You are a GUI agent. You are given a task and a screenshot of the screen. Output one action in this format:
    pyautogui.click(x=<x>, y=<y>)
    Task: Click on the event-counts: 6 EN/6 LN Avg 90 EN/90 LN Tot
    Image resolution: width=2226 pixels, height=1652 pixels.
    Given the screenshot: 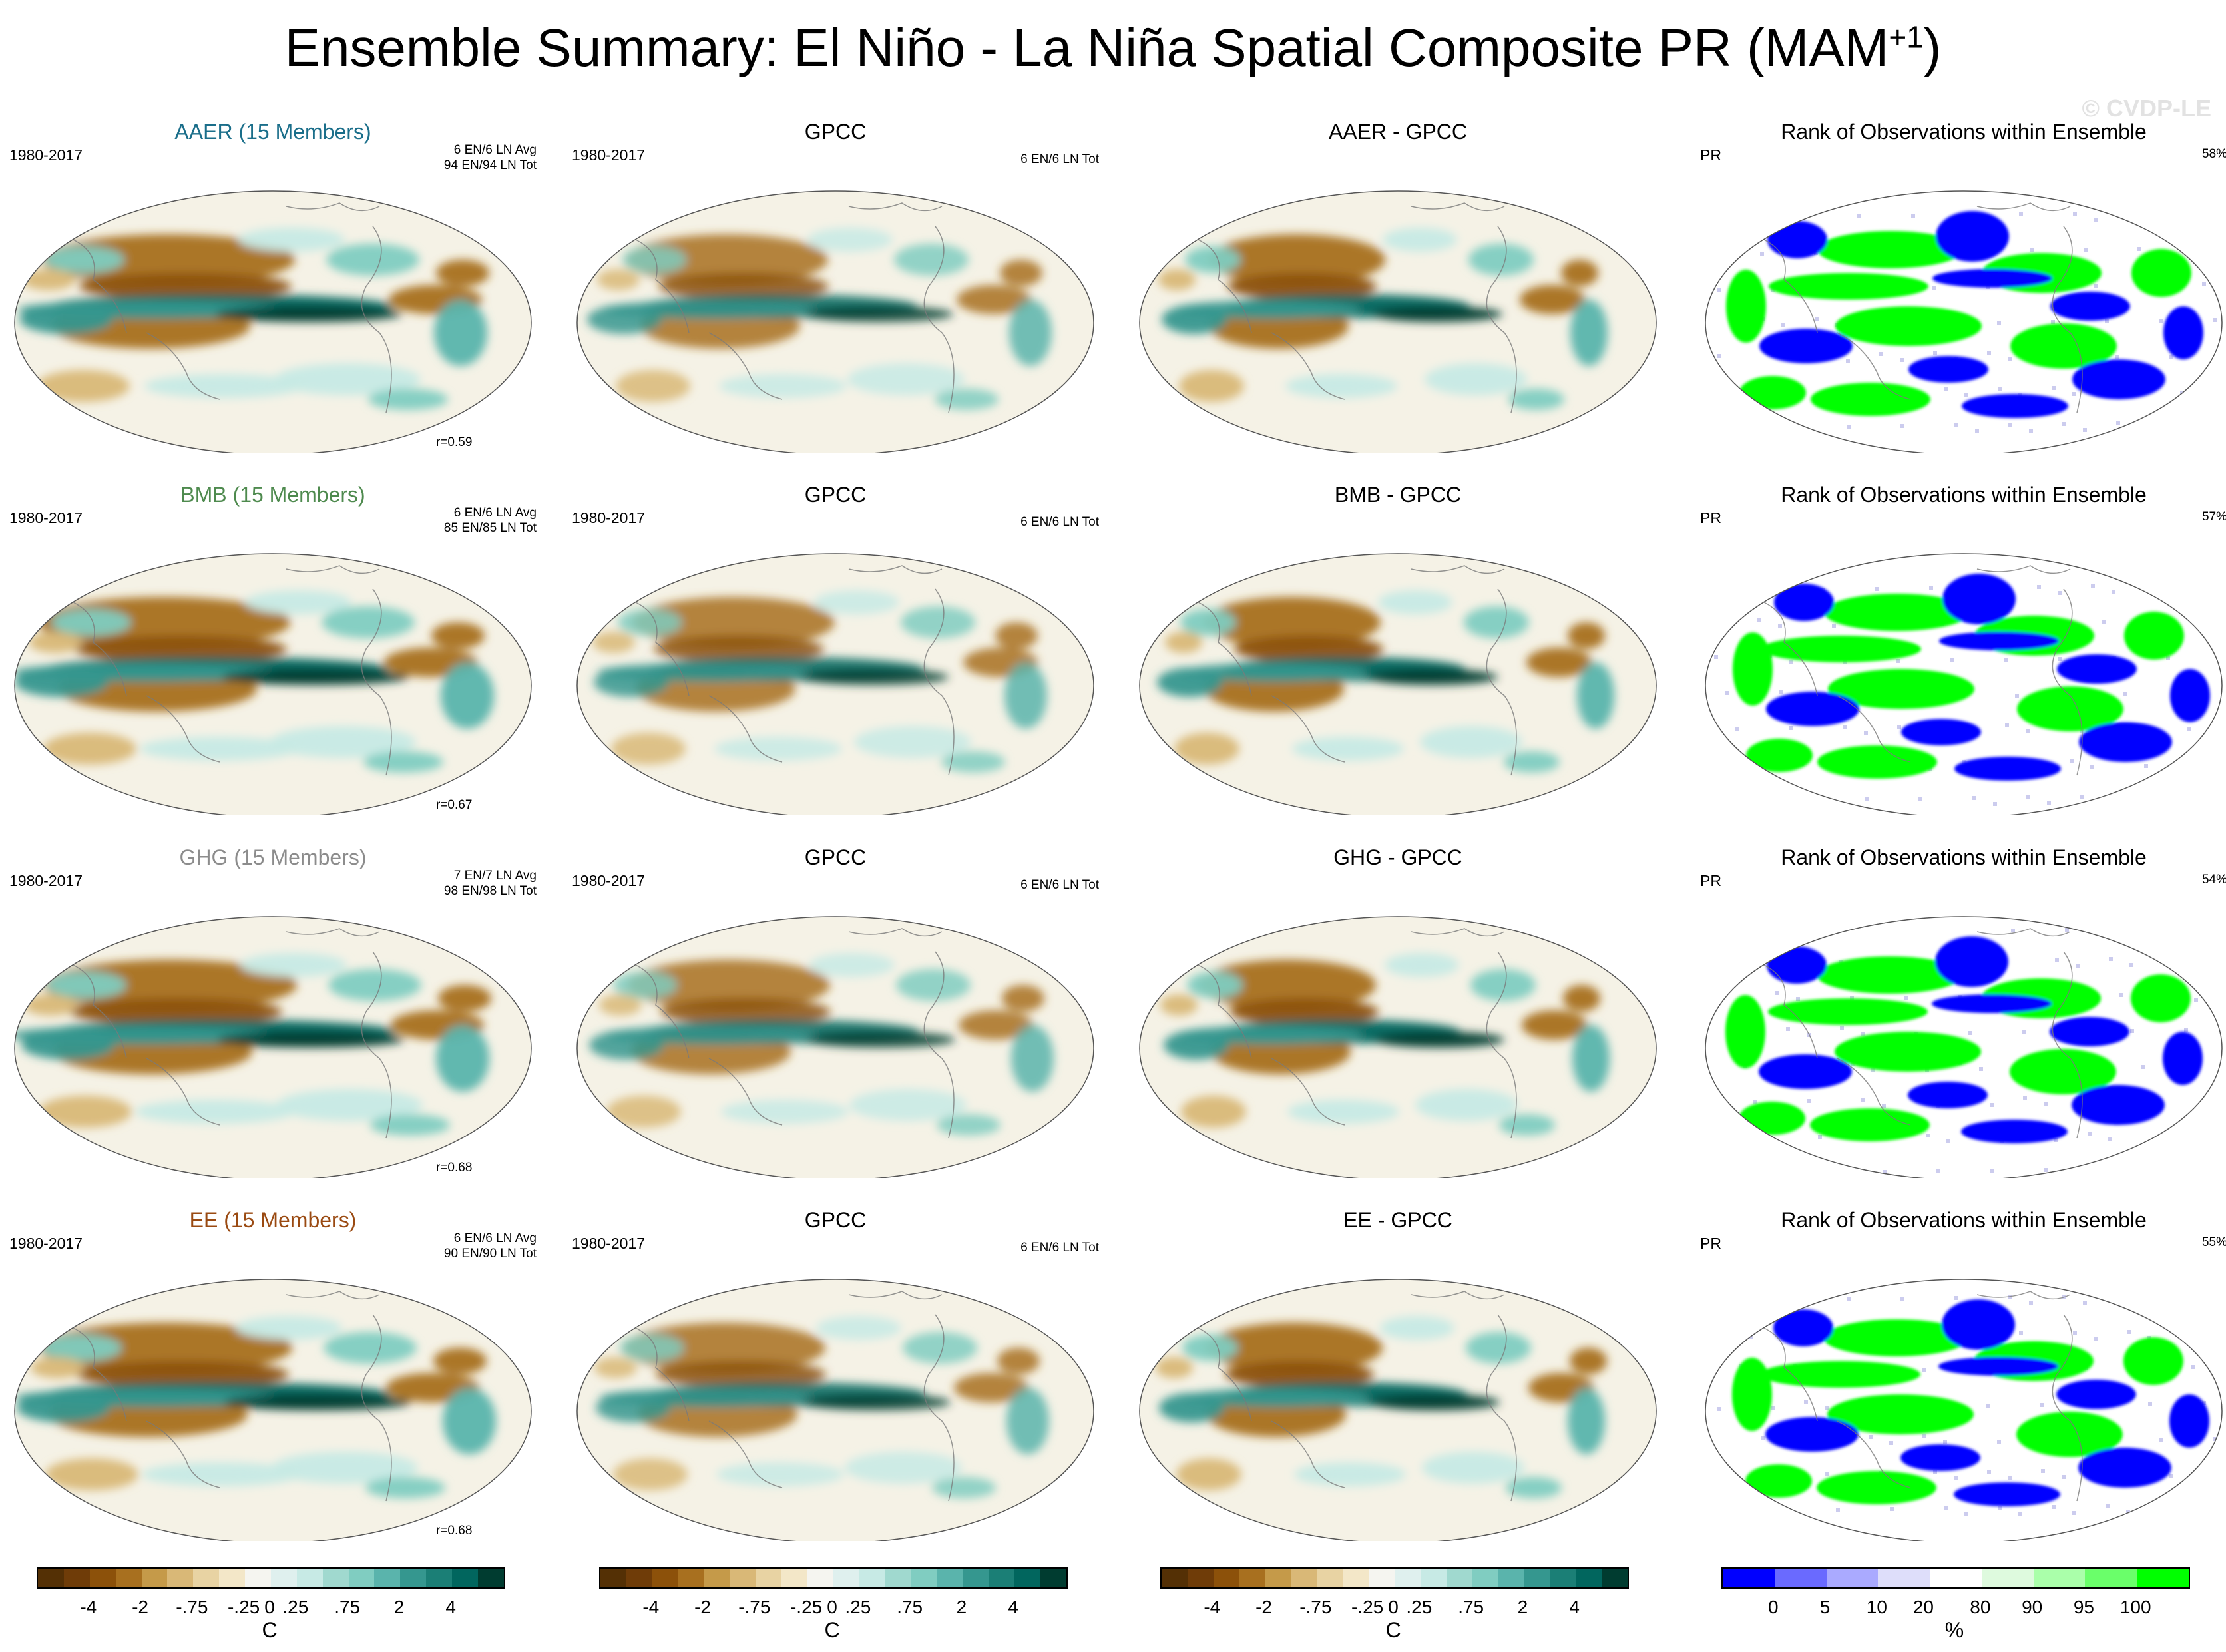 What is the action you would take?
    pyautogui.click(x=491, y=1246)
    